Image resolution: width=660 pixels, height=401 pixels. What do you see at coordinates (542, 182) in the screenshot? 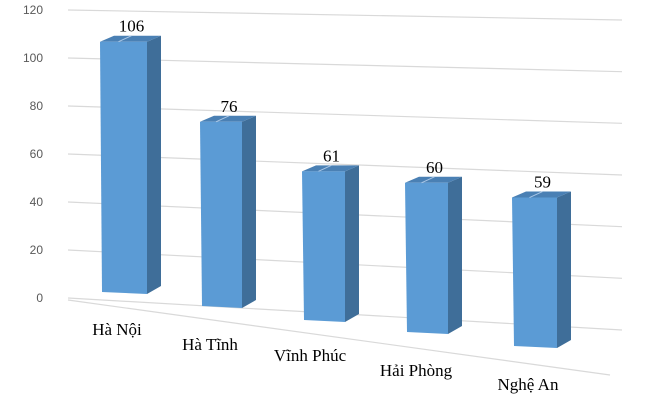
I see `data-label: 59` at bounding box center [542, 182].